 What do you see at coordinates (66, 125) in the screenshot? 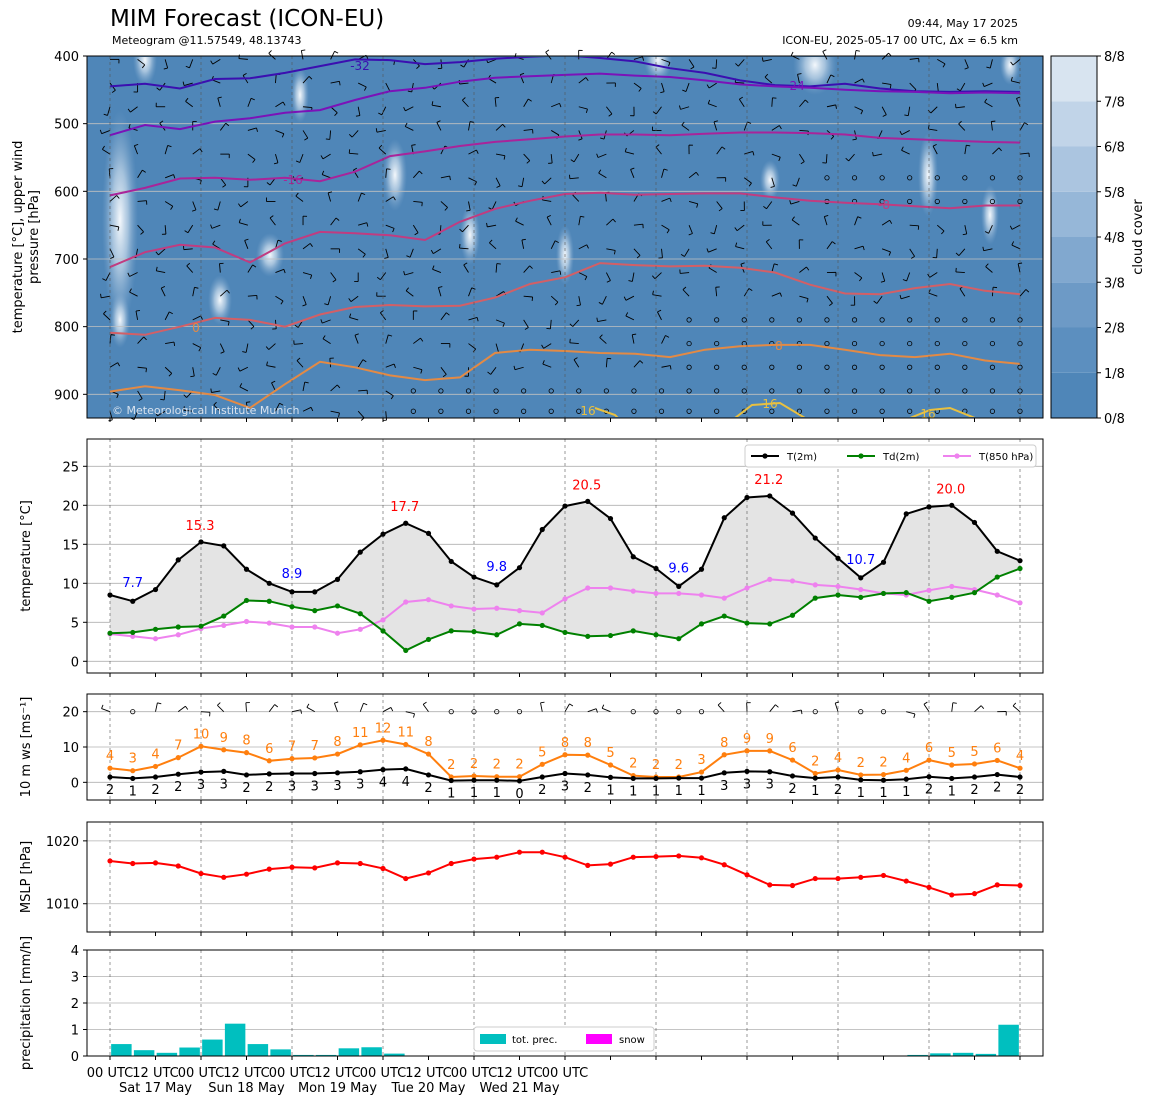
I see `y-tick-label: 500` at bounding box center [66, 125].